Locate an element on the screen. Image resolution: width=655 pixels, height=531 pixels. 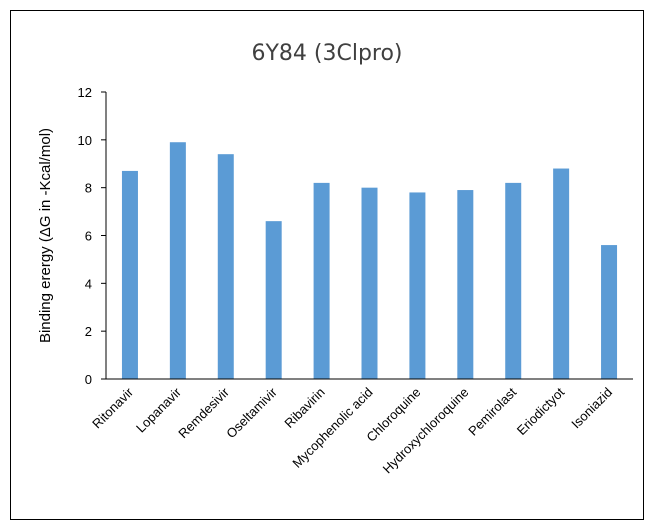
bar-chloroquine is located at coordinates (417, 285).